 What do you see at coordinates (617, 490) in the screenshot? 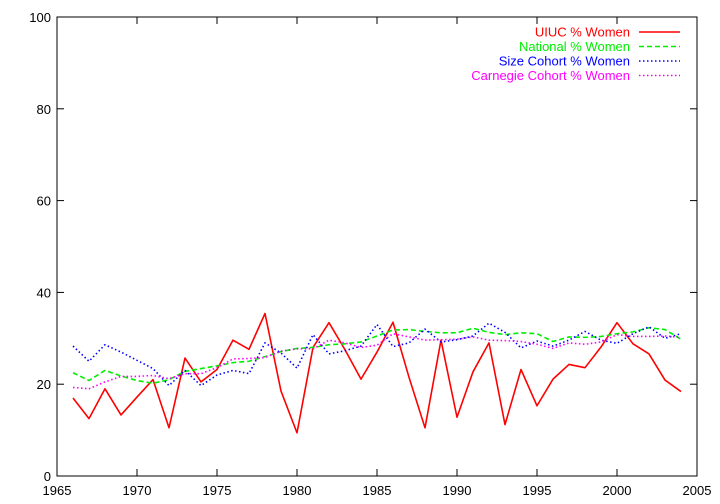
I see `x-tick-label: 2000` at bounding box center [617, 490].